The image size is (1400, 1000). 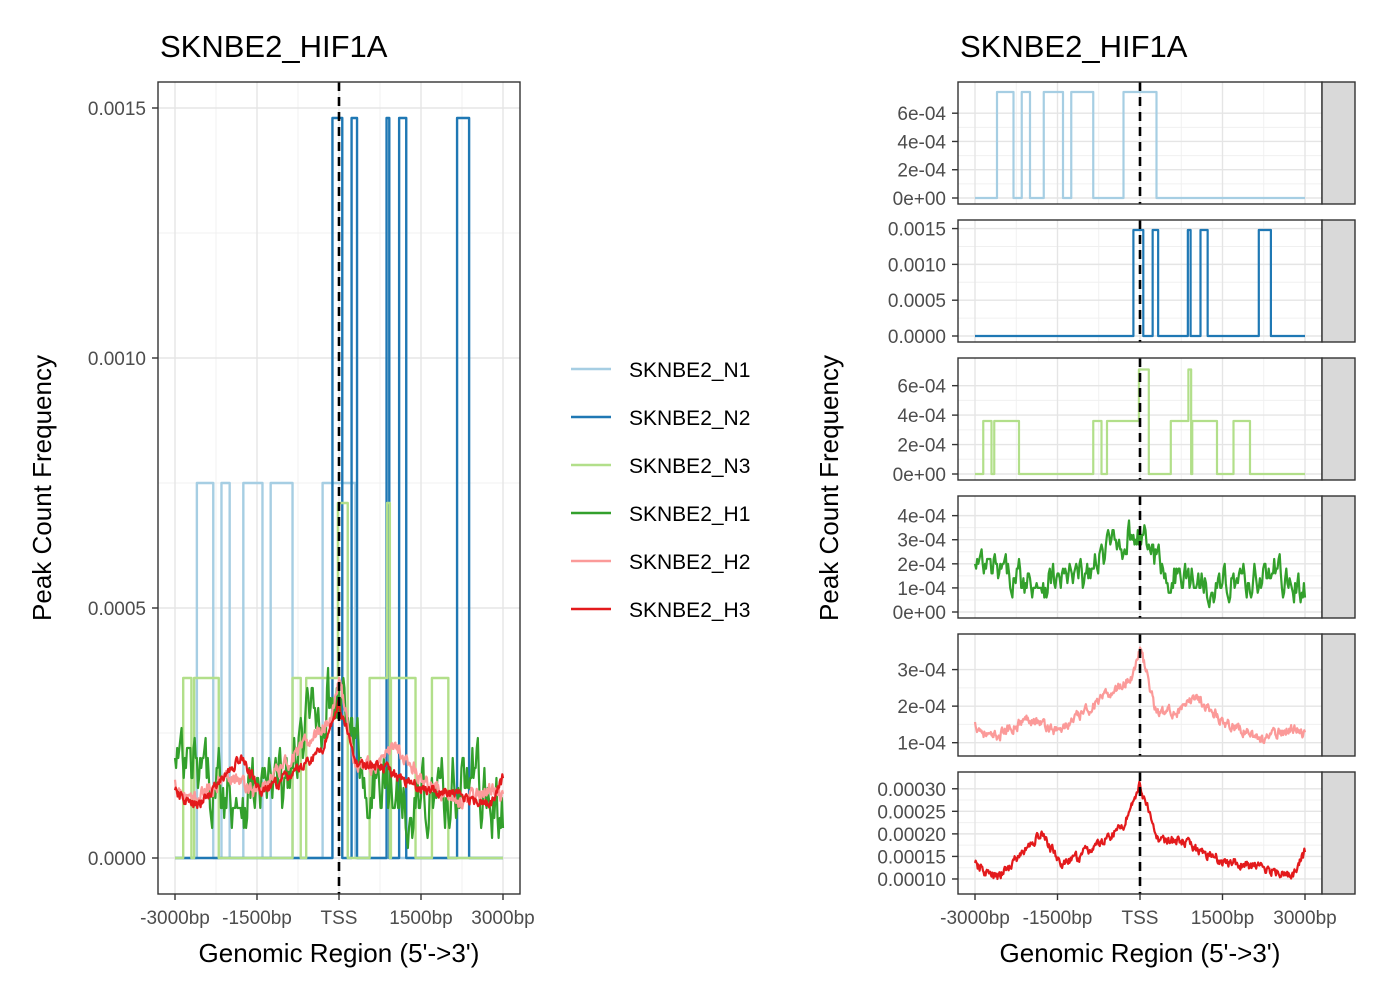 I want to click on left-x-tick-label: 3000bp, so click(x=502, y=918).